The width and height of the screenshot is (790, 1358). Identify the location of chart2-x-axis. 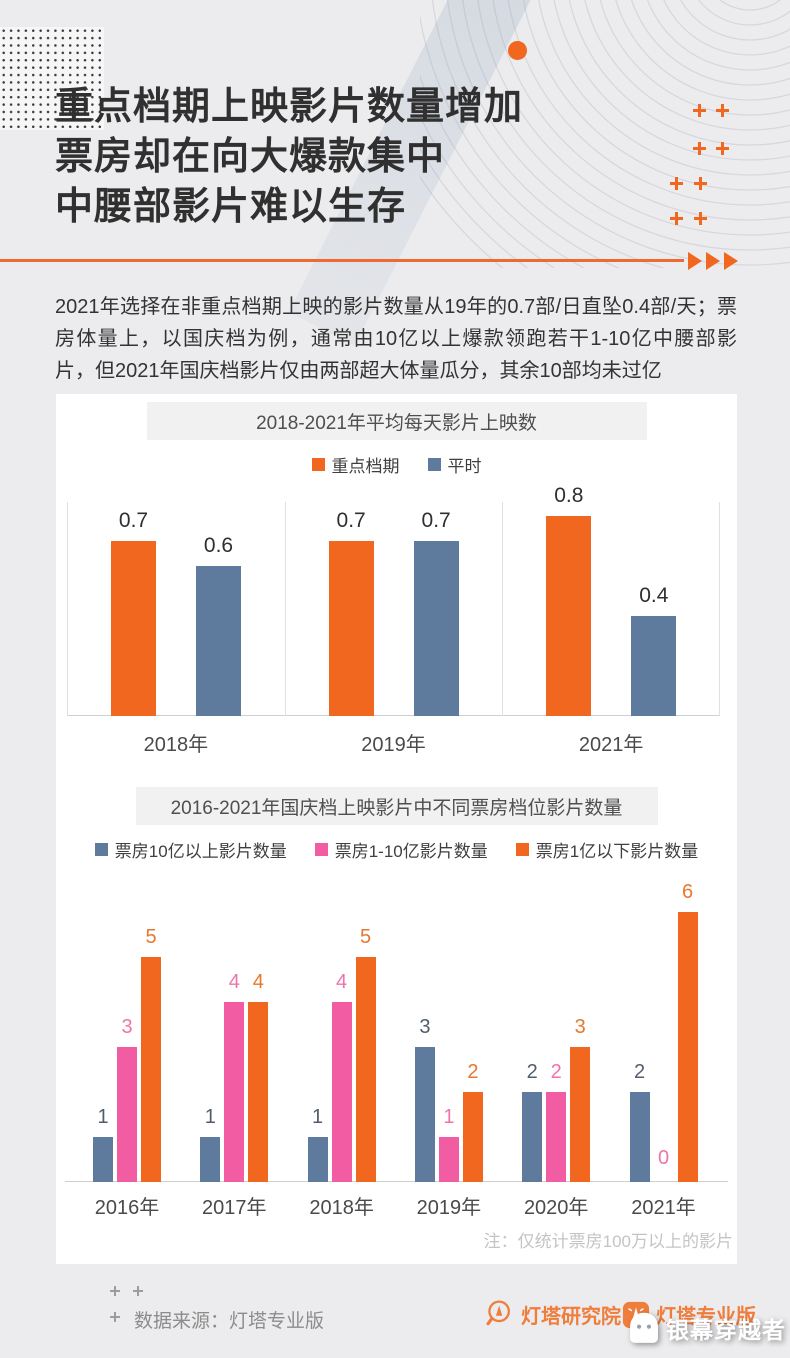
(396, 1181).